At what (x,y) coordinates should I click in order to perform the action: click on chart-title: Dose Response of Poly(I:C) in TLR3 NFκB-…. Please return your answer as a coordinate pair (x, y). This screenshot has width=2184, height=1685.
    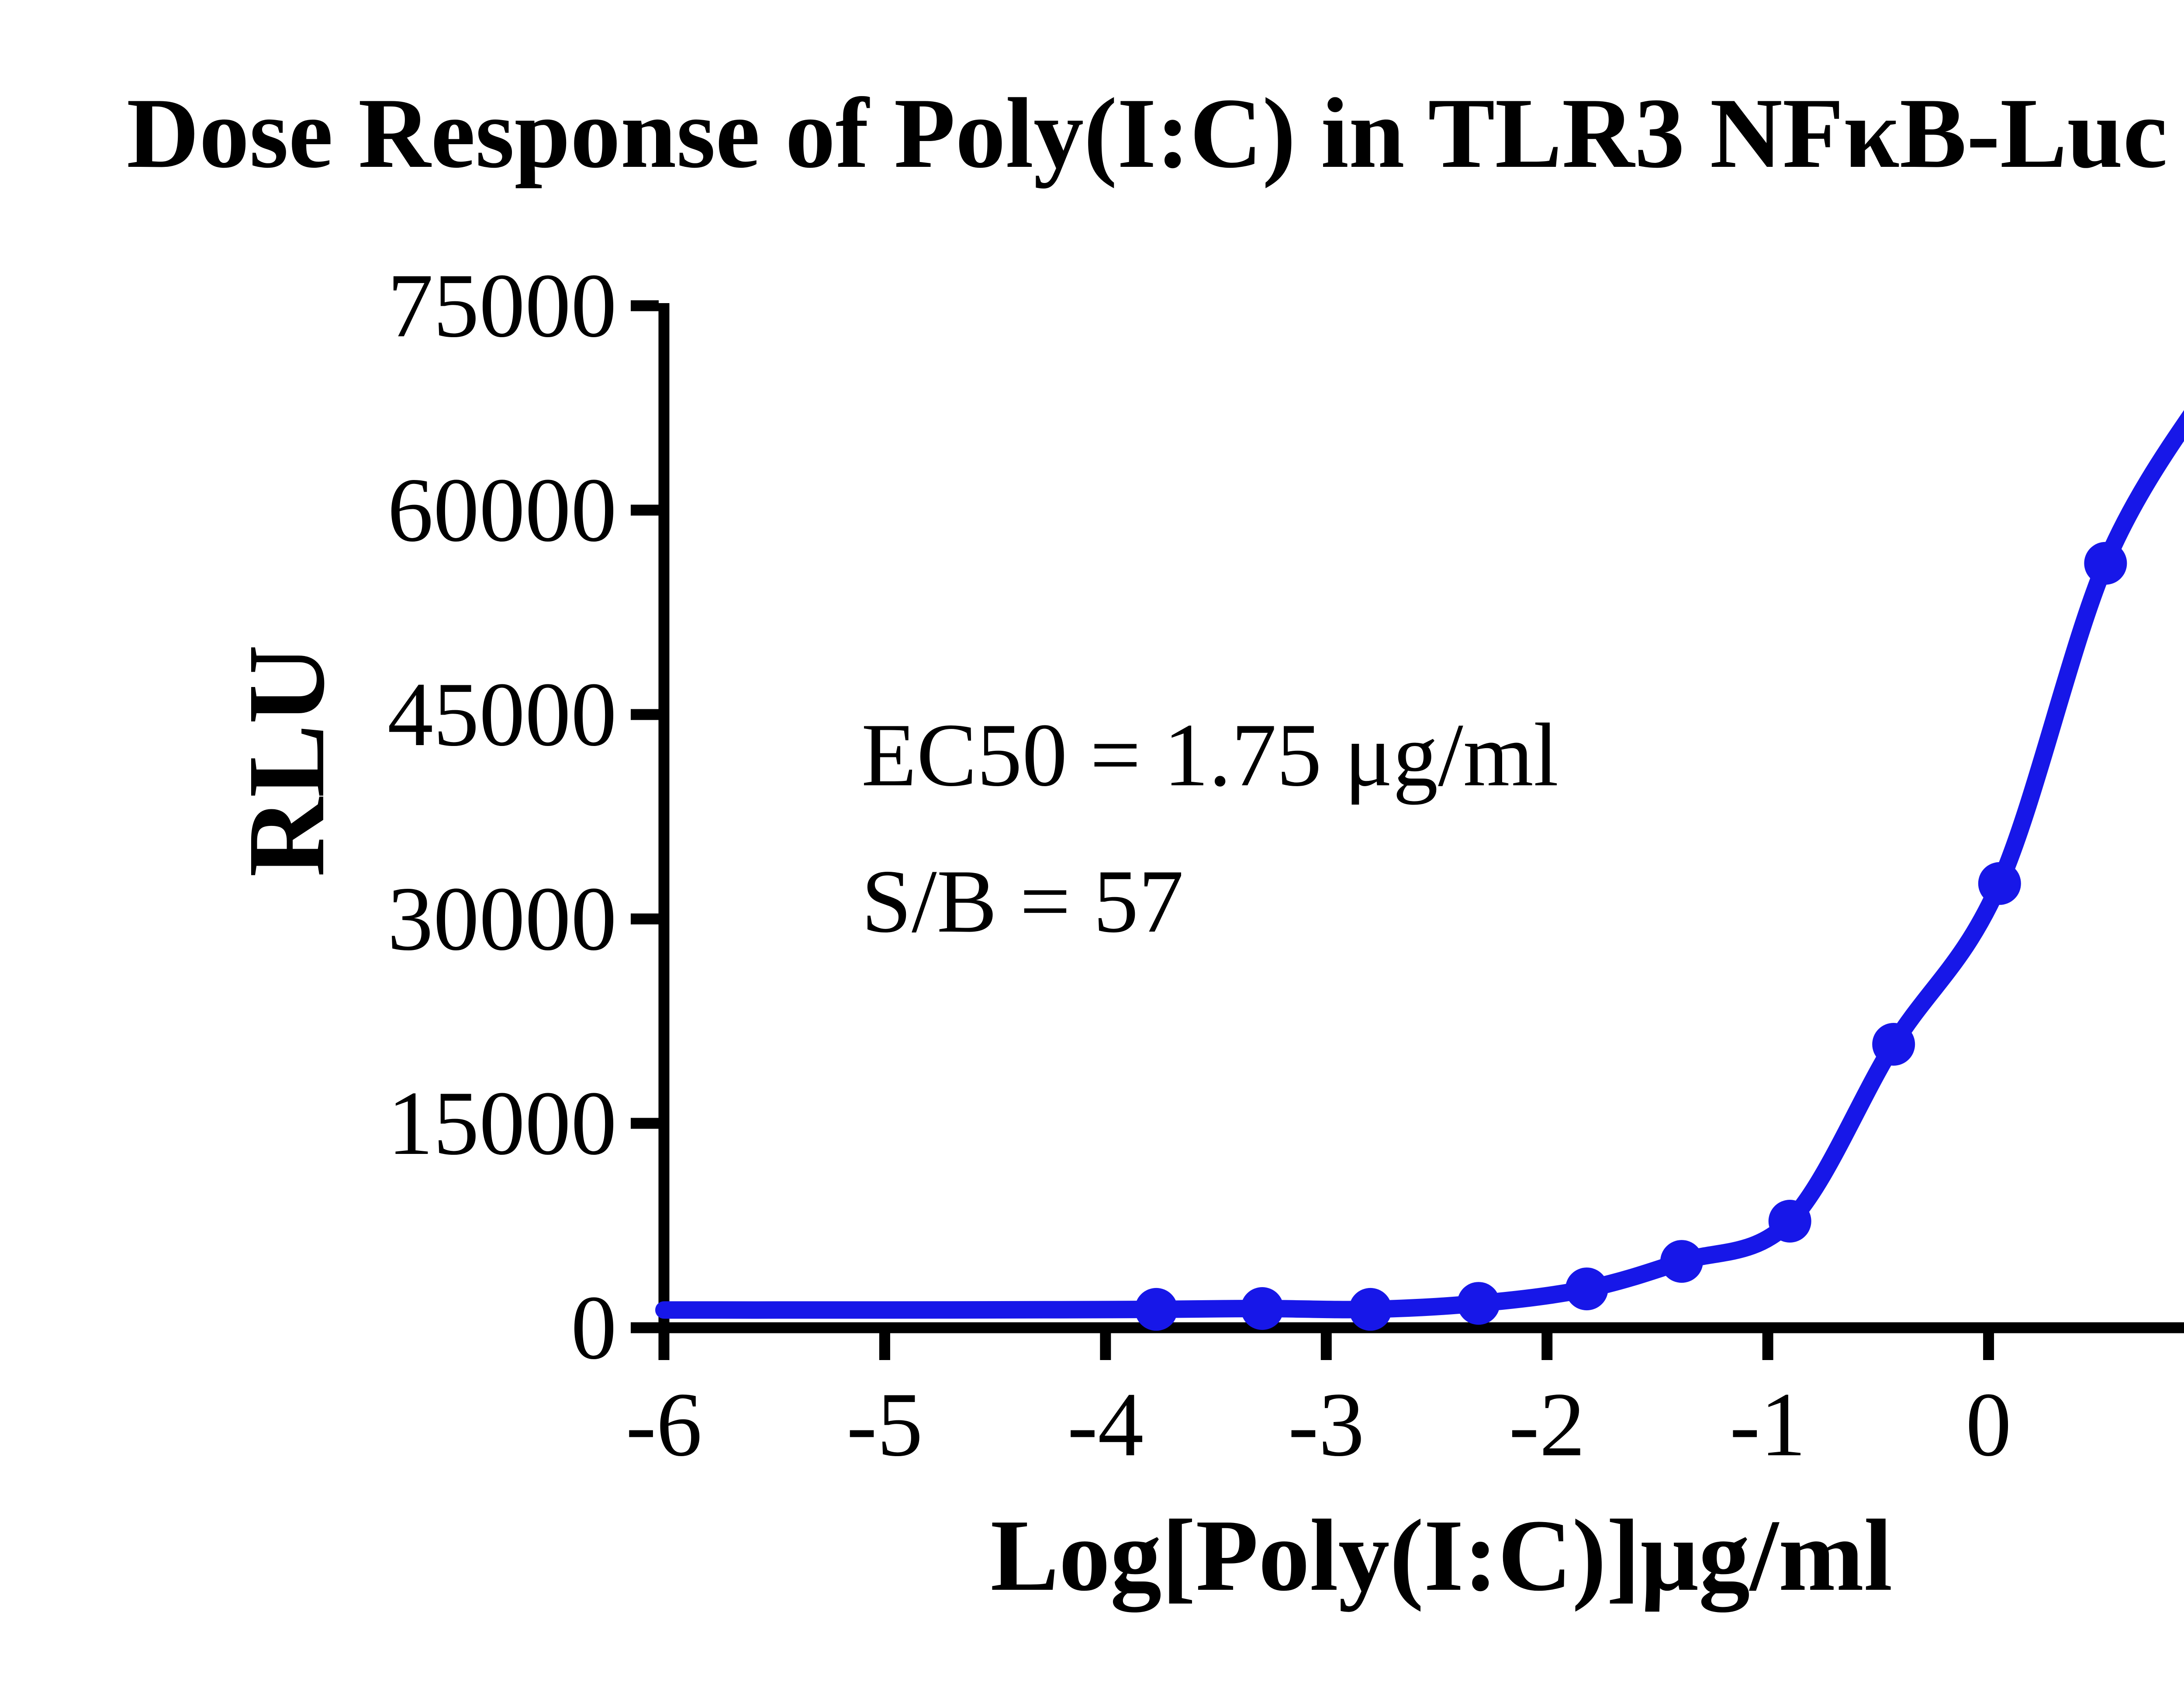
    Looking at the image, I should click on (1155, 133).